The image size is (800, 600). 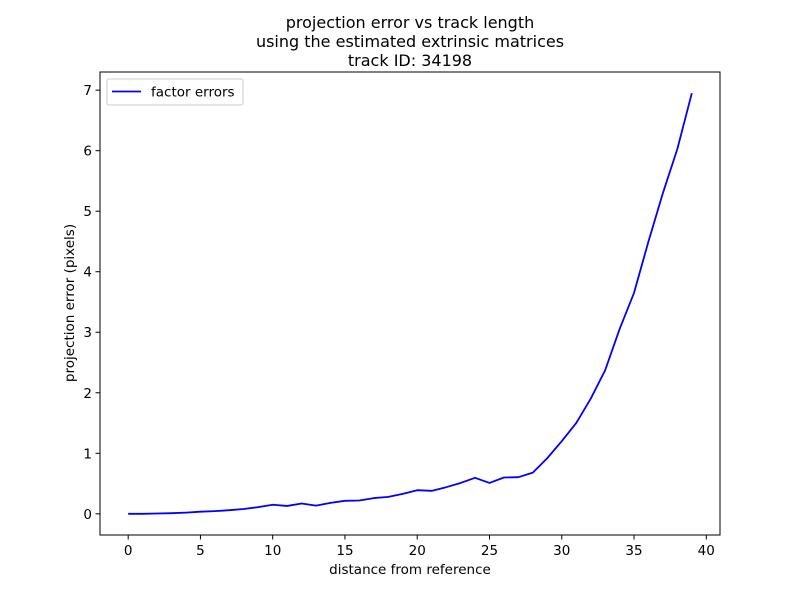 What do you see at coordinates (87, 515) in the screenshot?
I see `y-tick-label: 0` at bounding box center [87, 515].